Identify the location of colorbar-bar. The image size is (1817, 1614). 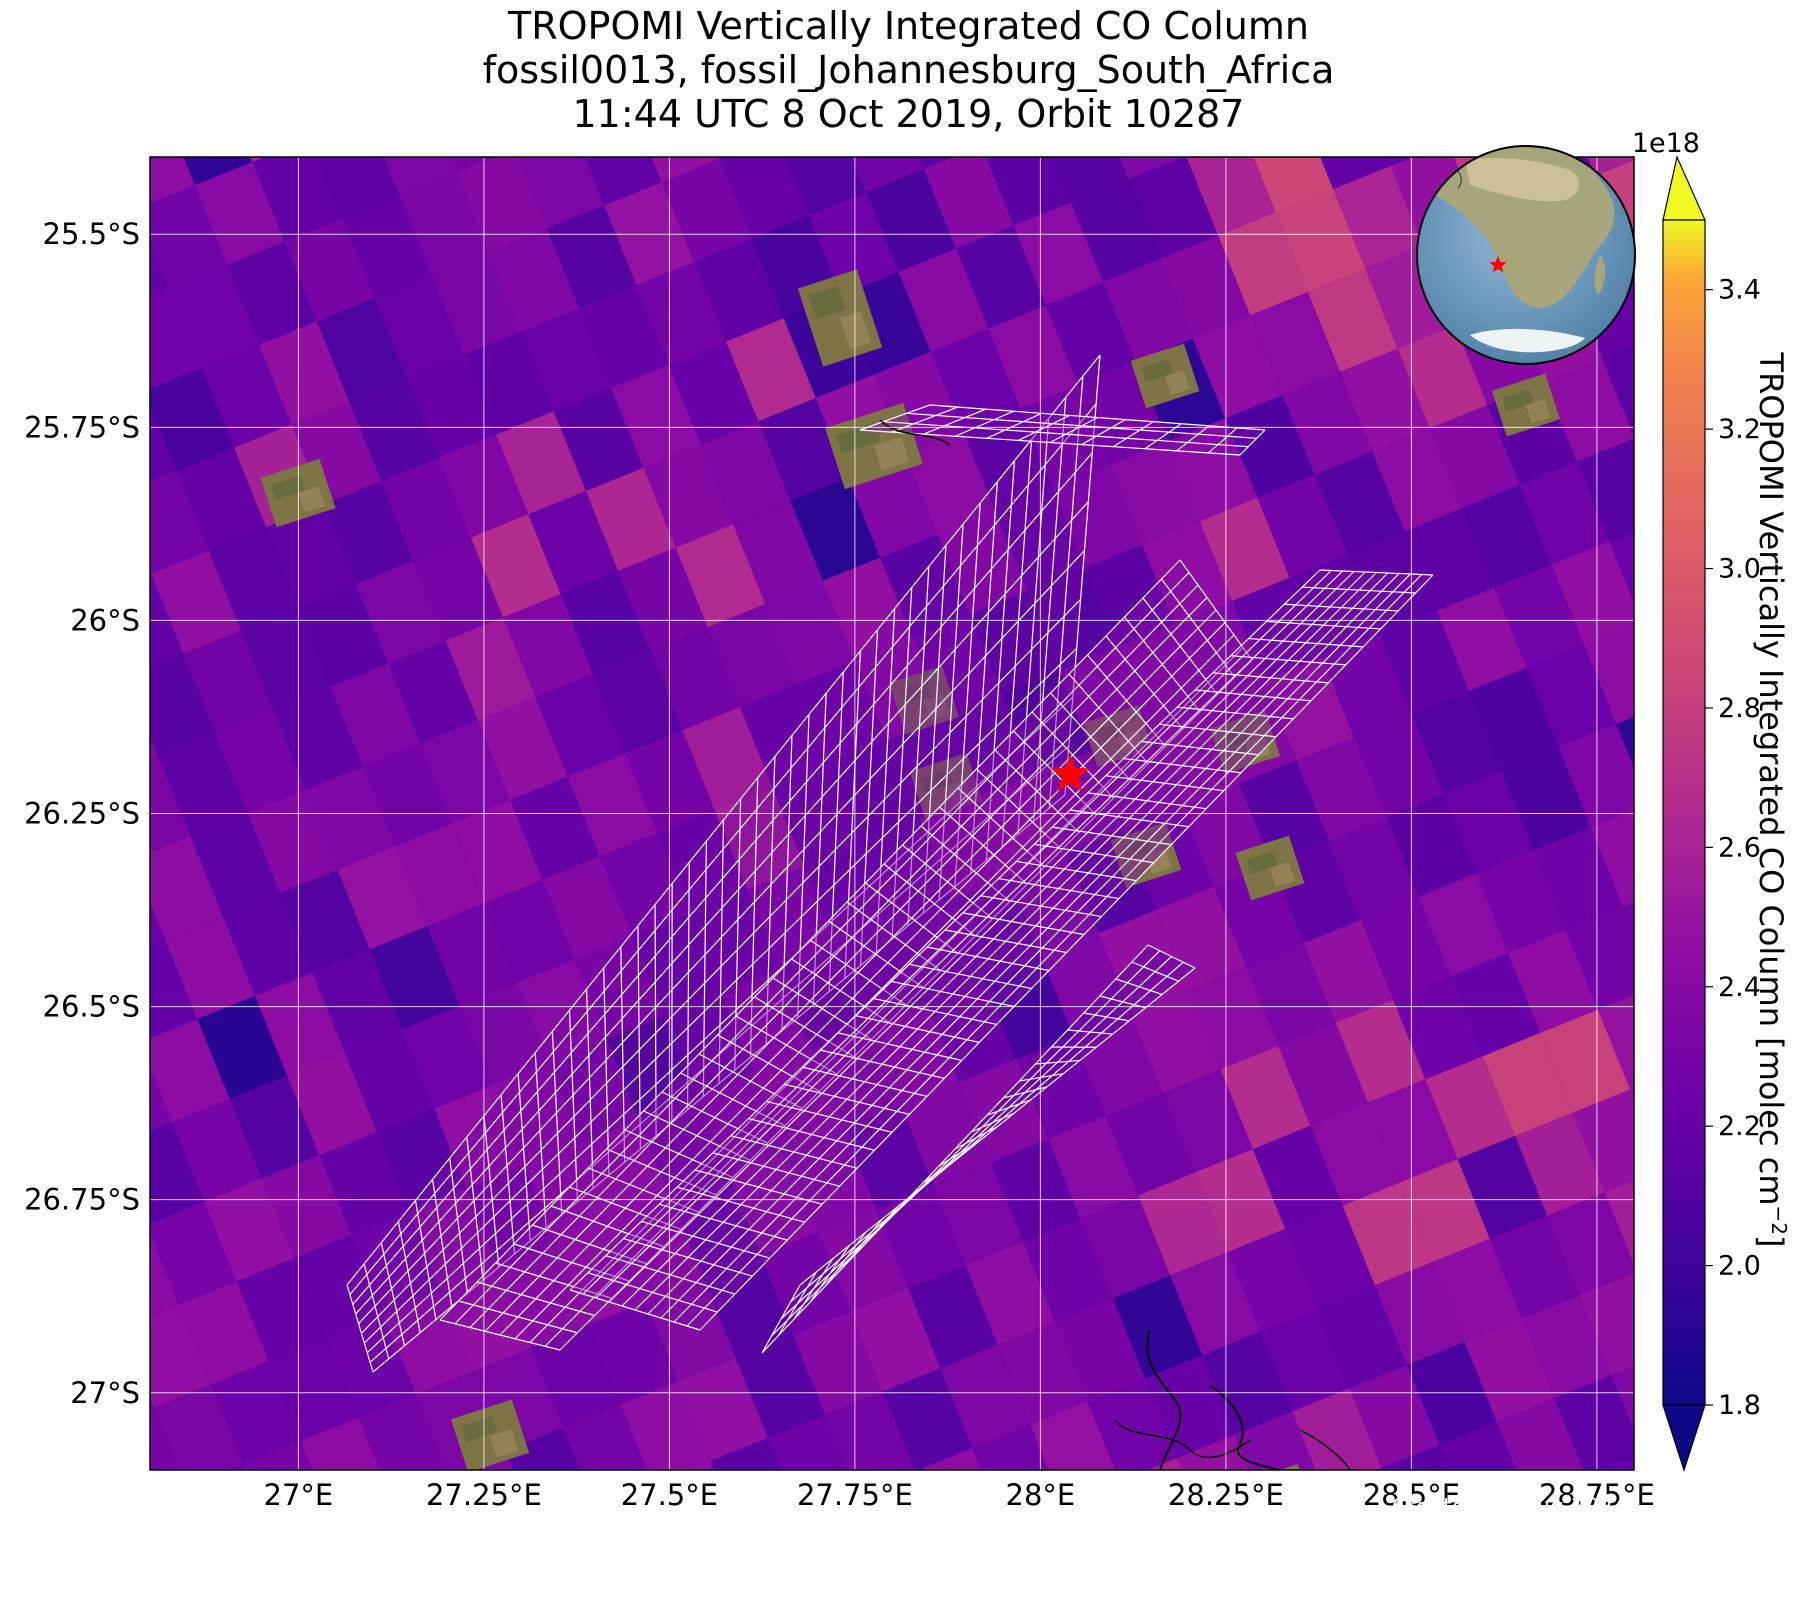
(1684, 812).